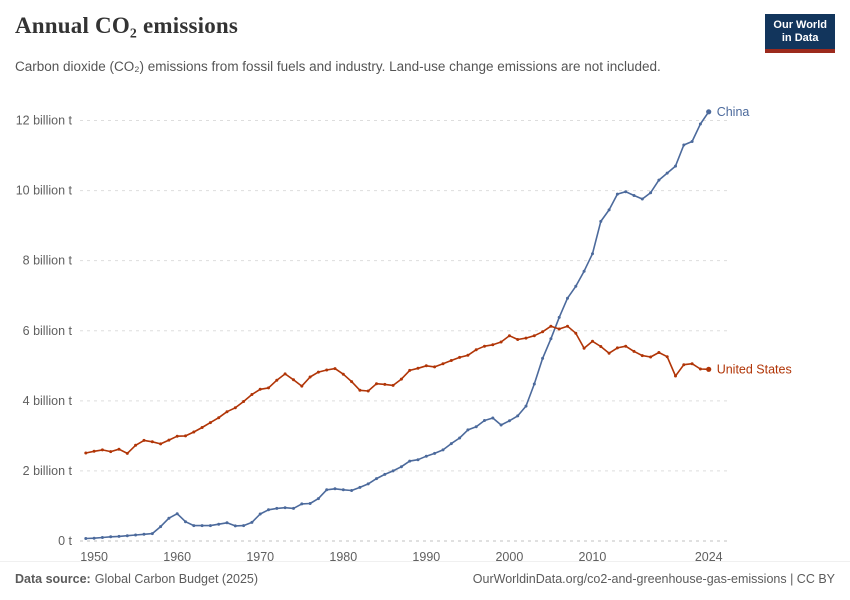 The height and width of the screenshot is (600, 850). Describe the element at coordinates (260, 557) in the screenshot. I see `x-tick-label: 1970` at that location.